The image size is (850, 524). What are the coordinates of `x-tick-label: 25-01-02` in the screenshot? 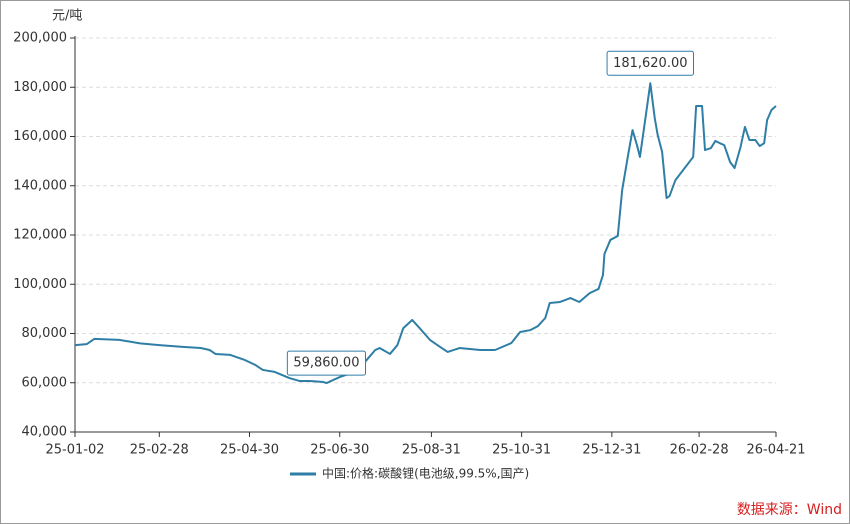 It's located at (74, 450).